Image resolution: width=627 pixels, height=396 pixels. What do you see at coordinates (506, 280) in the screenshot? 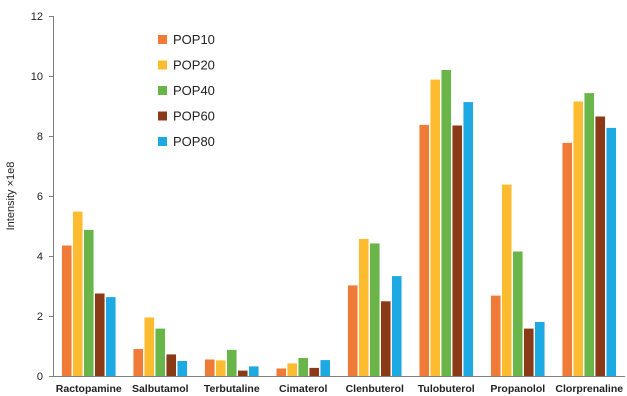
I see `bar-pop20-propanolol` at bounding box center [506, 280].